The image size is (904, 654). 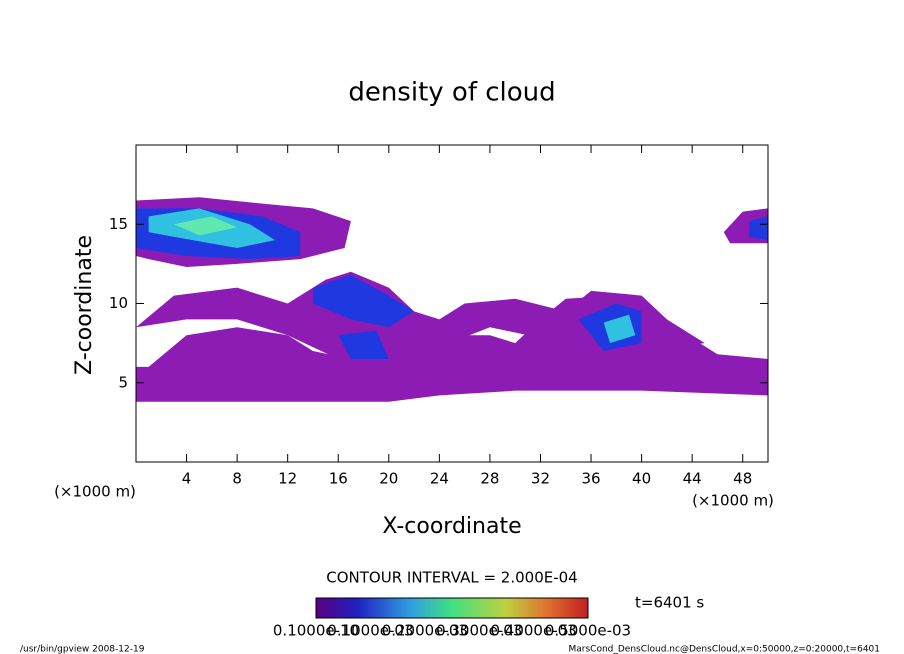 I want to click on x-tick-label: 24, so click(x=439, y=479).